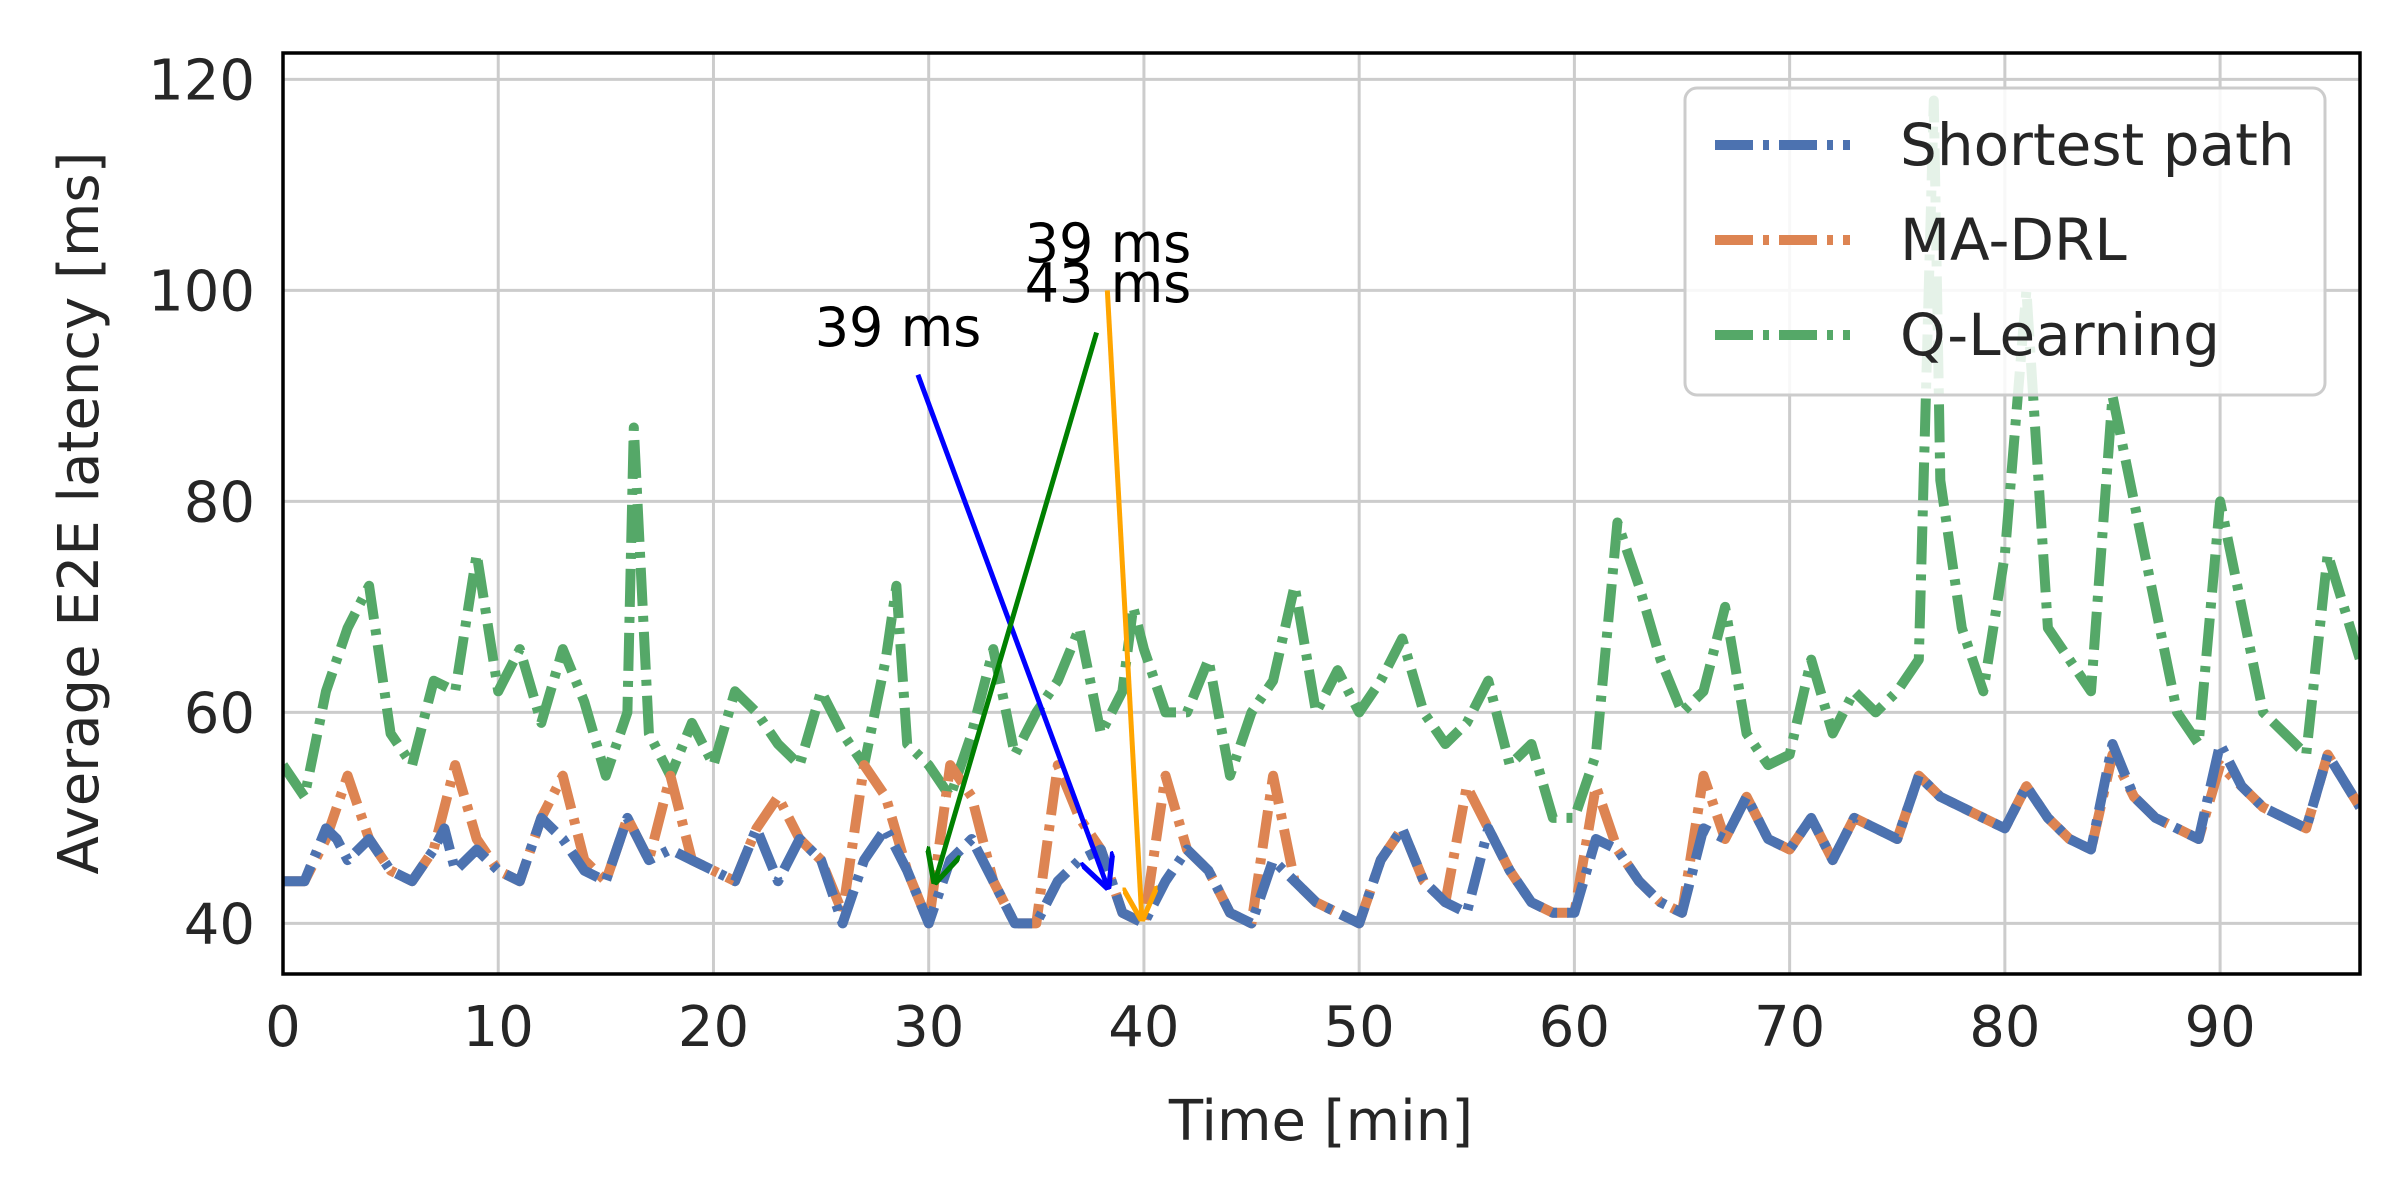  Describe the element at coordinates (2013, 240) in the screenshot. I see `legend-label: MA-DRL` at that location.